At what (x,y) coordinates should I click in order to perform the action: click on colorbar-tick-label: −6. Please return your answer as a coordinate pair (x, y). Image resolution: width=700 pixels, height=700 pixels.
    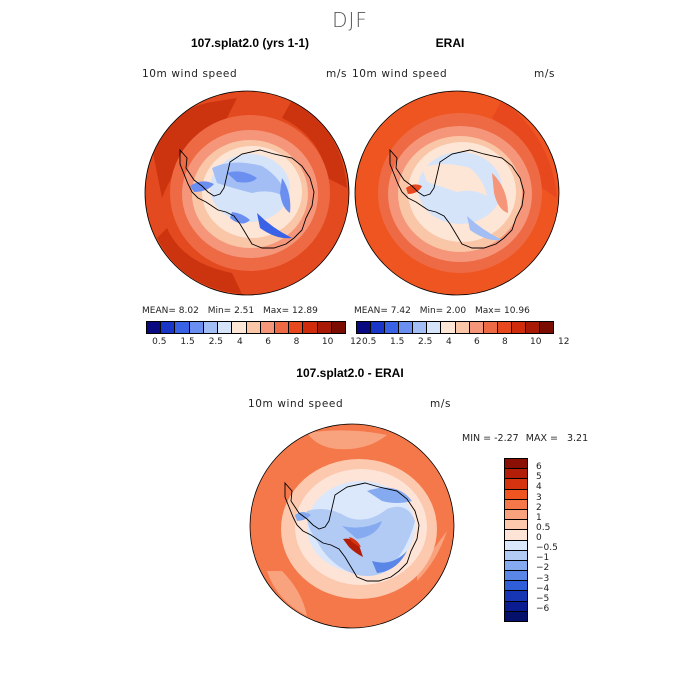
    Looking at the image, I should click on (543, 608).